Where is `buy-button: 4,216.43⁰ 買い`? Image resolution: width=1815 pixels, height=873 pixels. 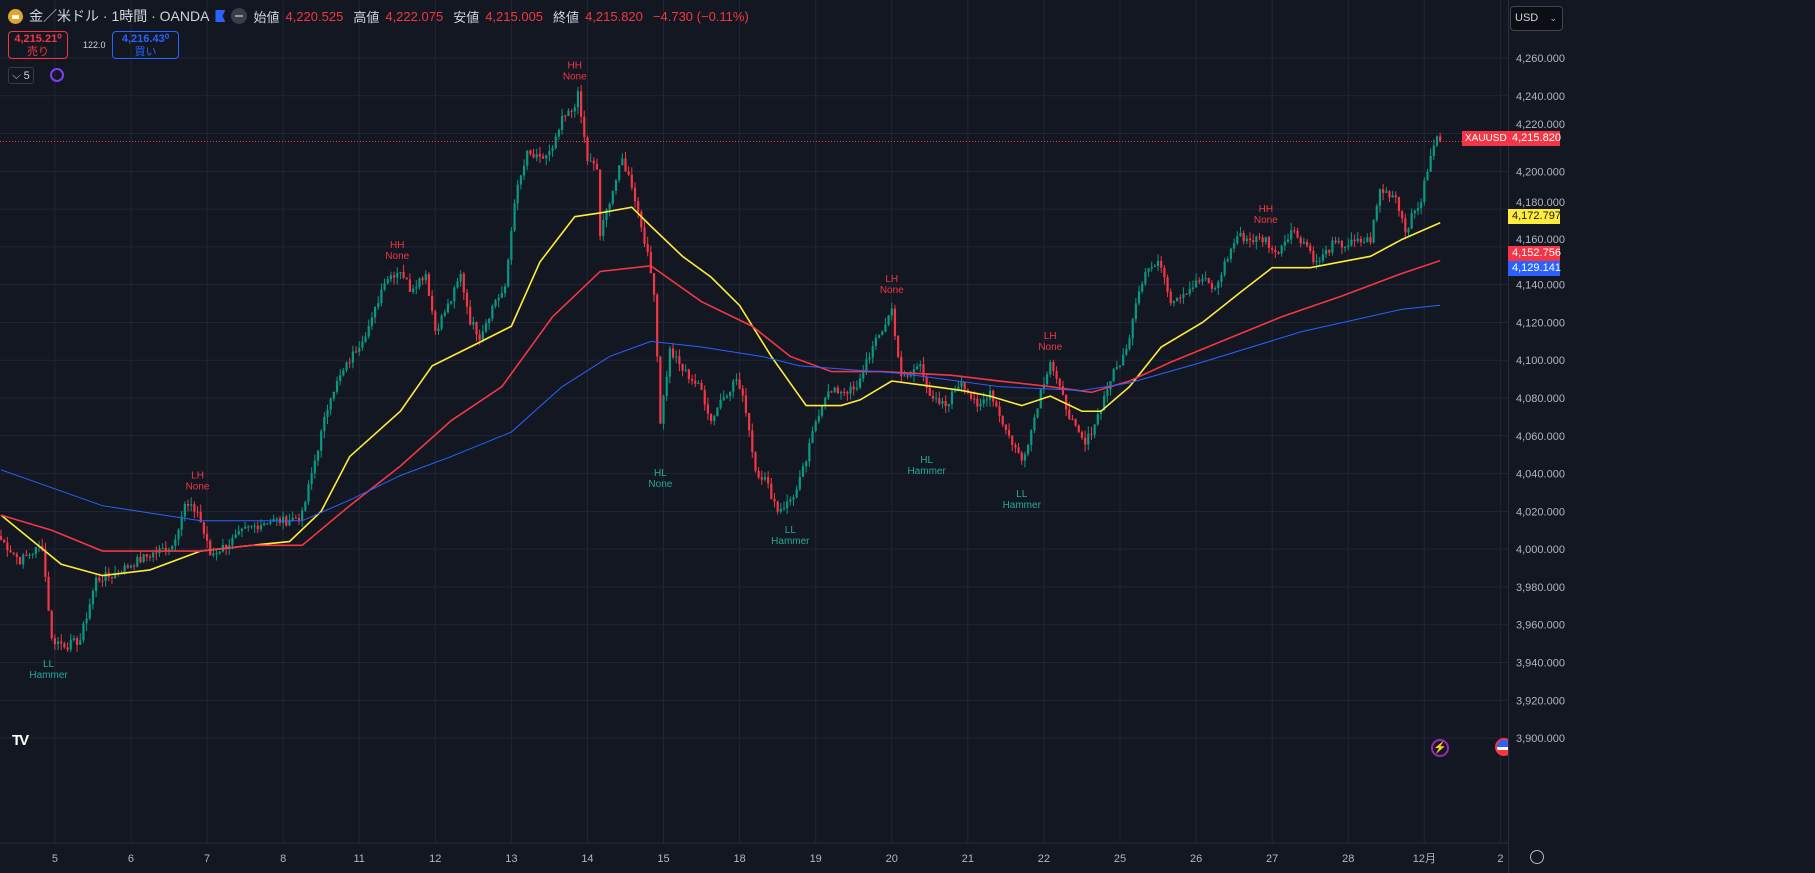
buy-button: 4,216.43⁰ 買い is located at coordinates (145, 45).